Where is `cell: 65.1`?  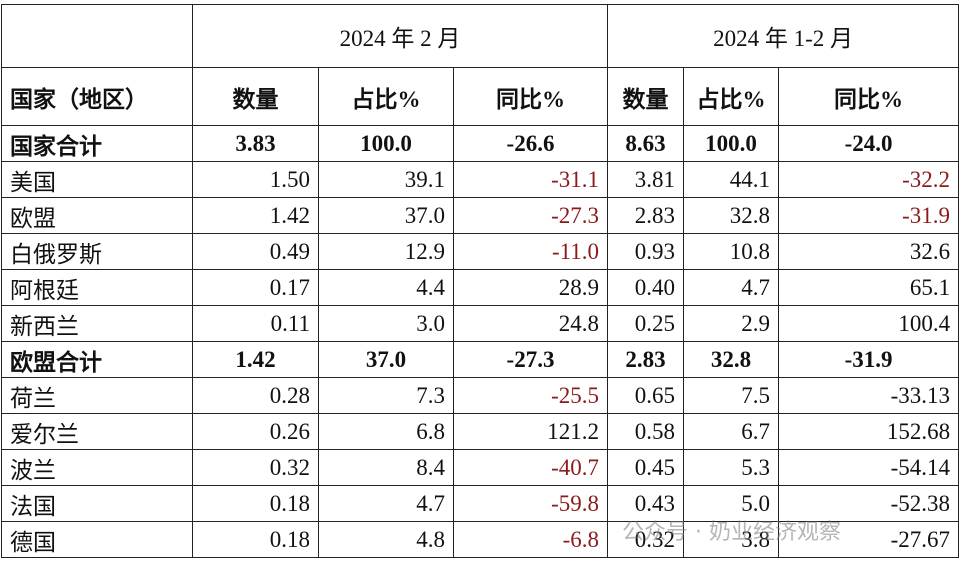 cell: 65.1 is located at coordinates (869, 287).